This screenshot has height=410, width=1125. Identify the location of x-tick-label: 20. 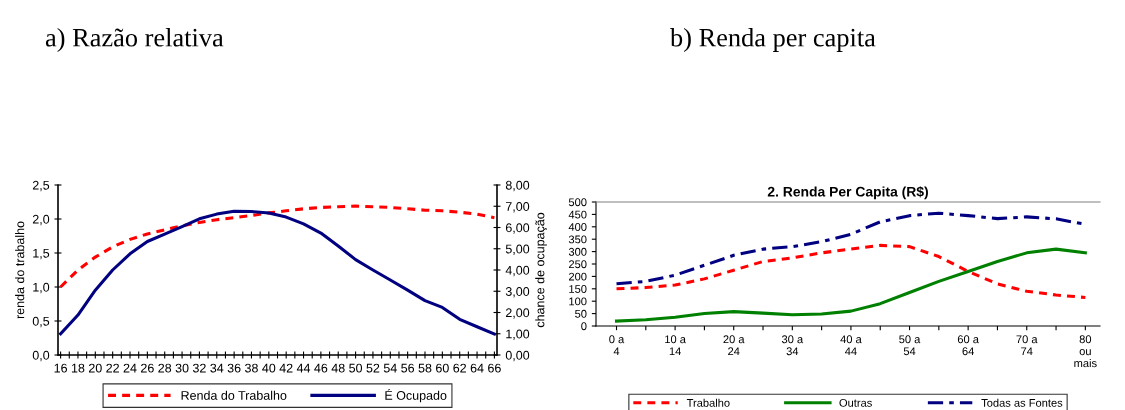
(95, 368).